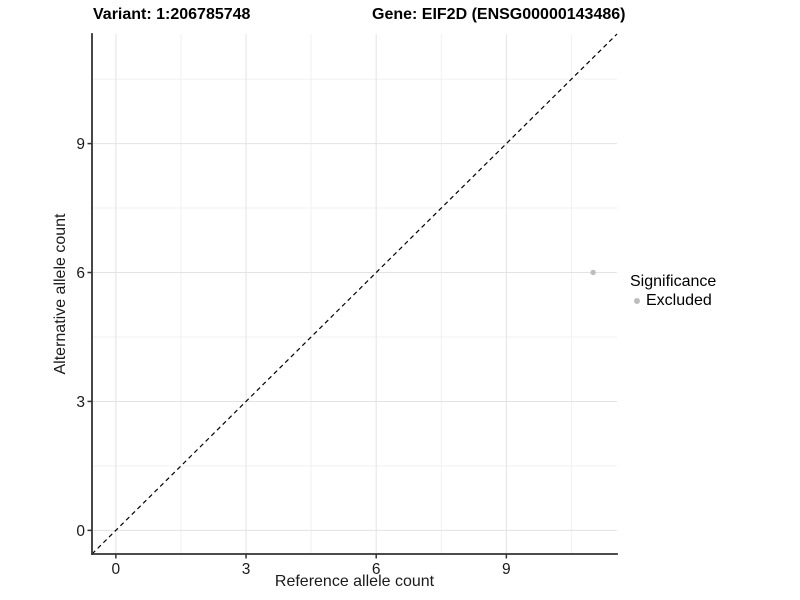 This screenshot has height=600, width=800. What do you see at coordinates (499, 14) in the screenshot?
I see `plot-title-gene: Gene: EIF2D (ENSG00000143486)` at bounding box center [499, 14].